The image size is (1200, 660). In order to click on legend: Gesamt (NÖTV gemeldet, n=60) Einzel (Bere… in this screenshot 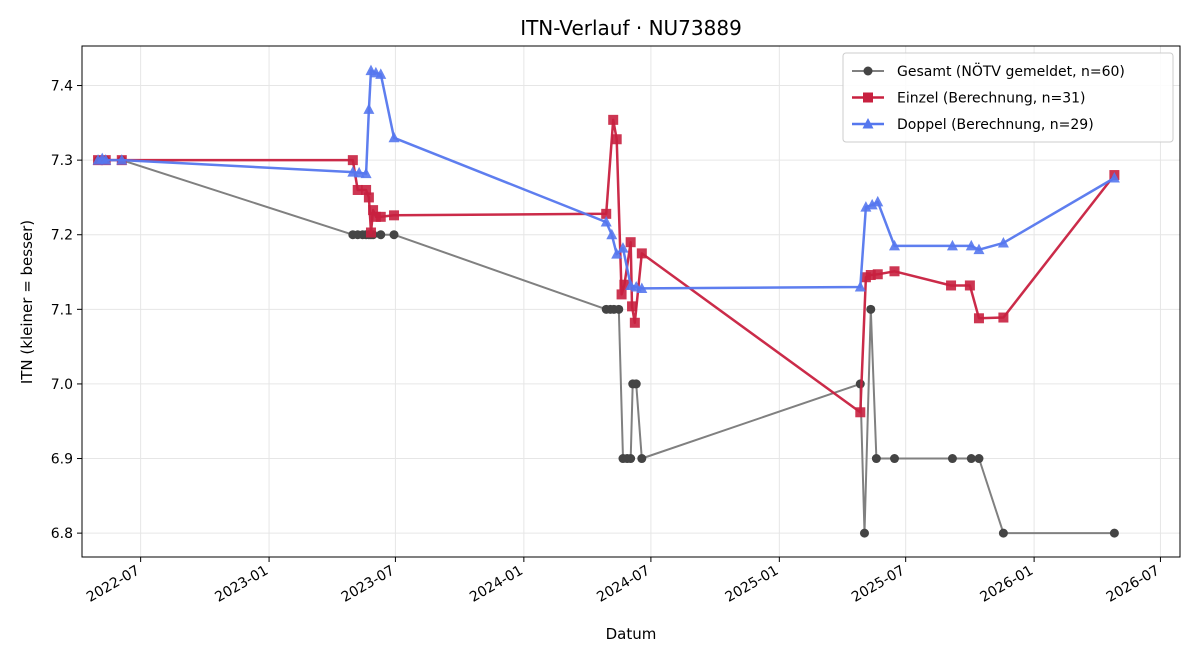, I will do `click(1008, 97)`.